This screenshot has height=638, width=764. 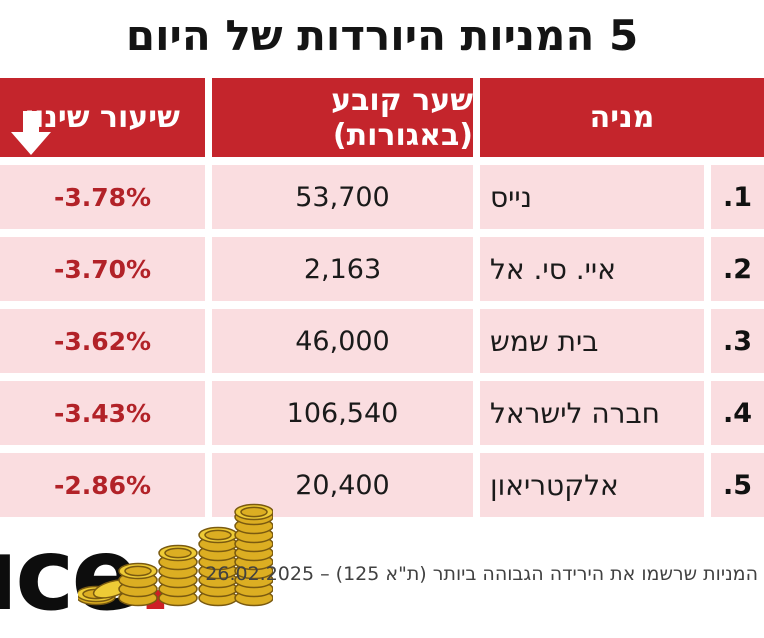 What do you see at coordinates (592, 197) in the screenshot?
I see `stock-name-cell: נייס` at bounding box center [592, 197].